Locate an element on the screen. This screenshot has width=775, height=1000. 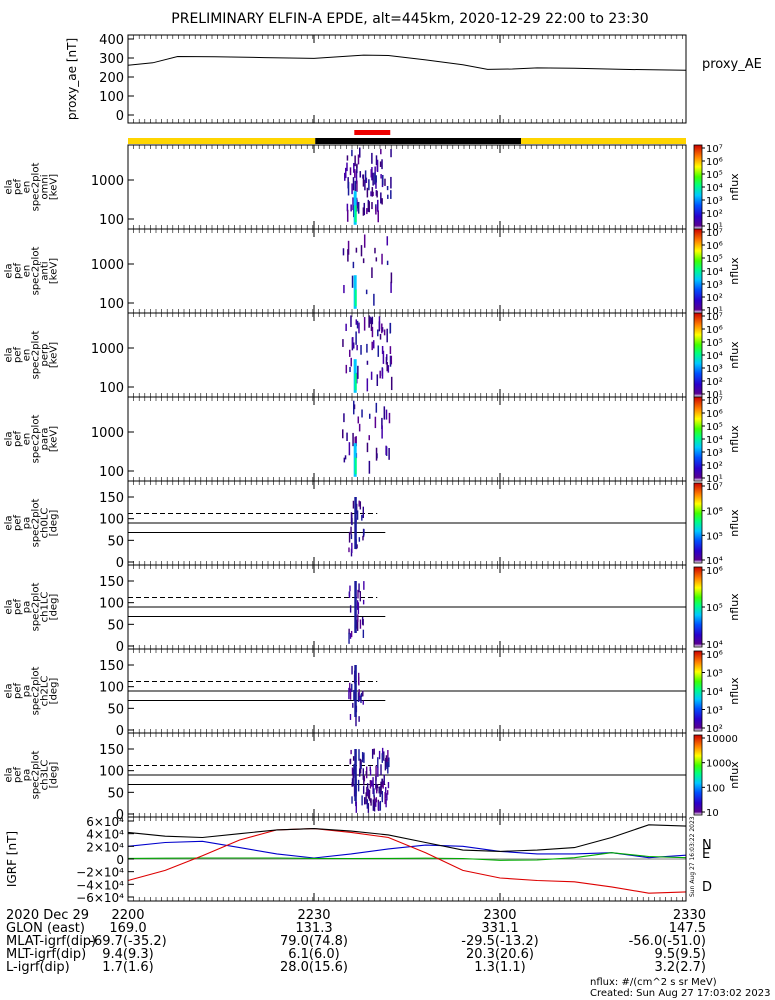
orbit-row-value: 79.0(74.8) is located at coordinates (314, 941).